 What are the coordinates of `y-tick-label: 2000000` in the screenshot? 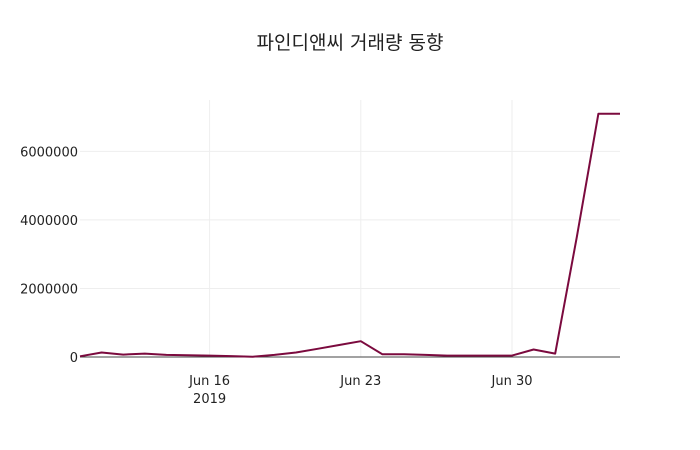 It's located at (49, 289).